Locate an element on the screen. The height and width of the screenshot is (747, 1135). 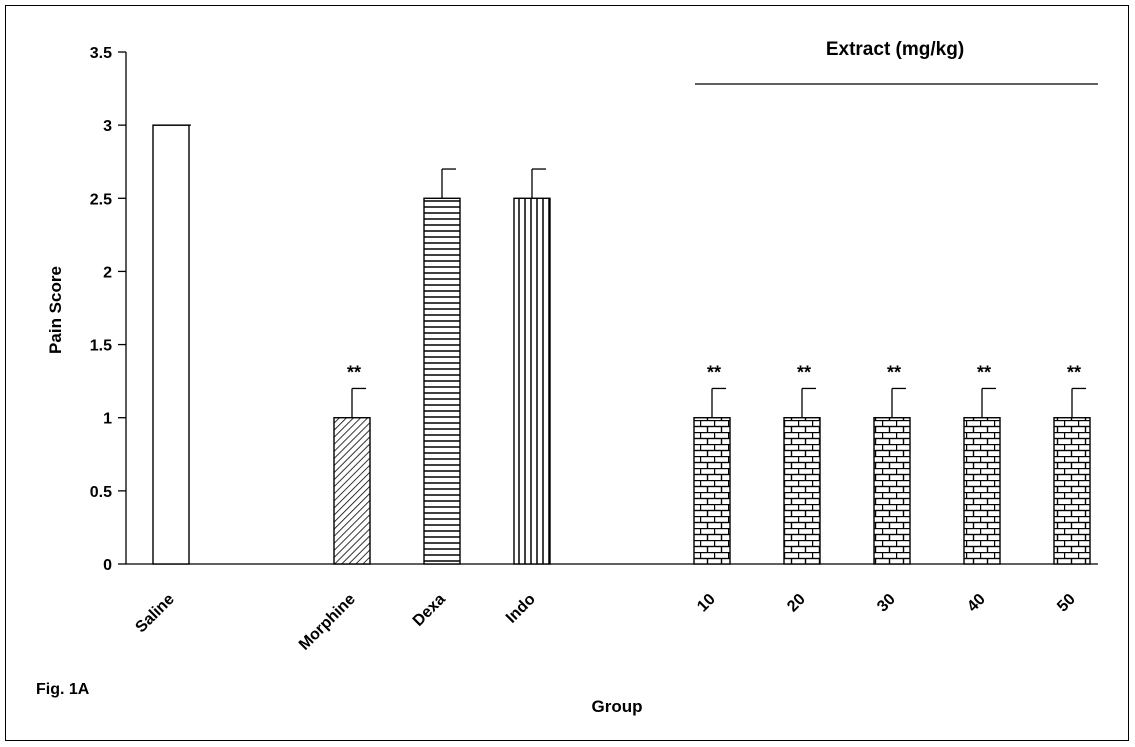
x-tick-label: 40 is located at coordinates (976, 603).